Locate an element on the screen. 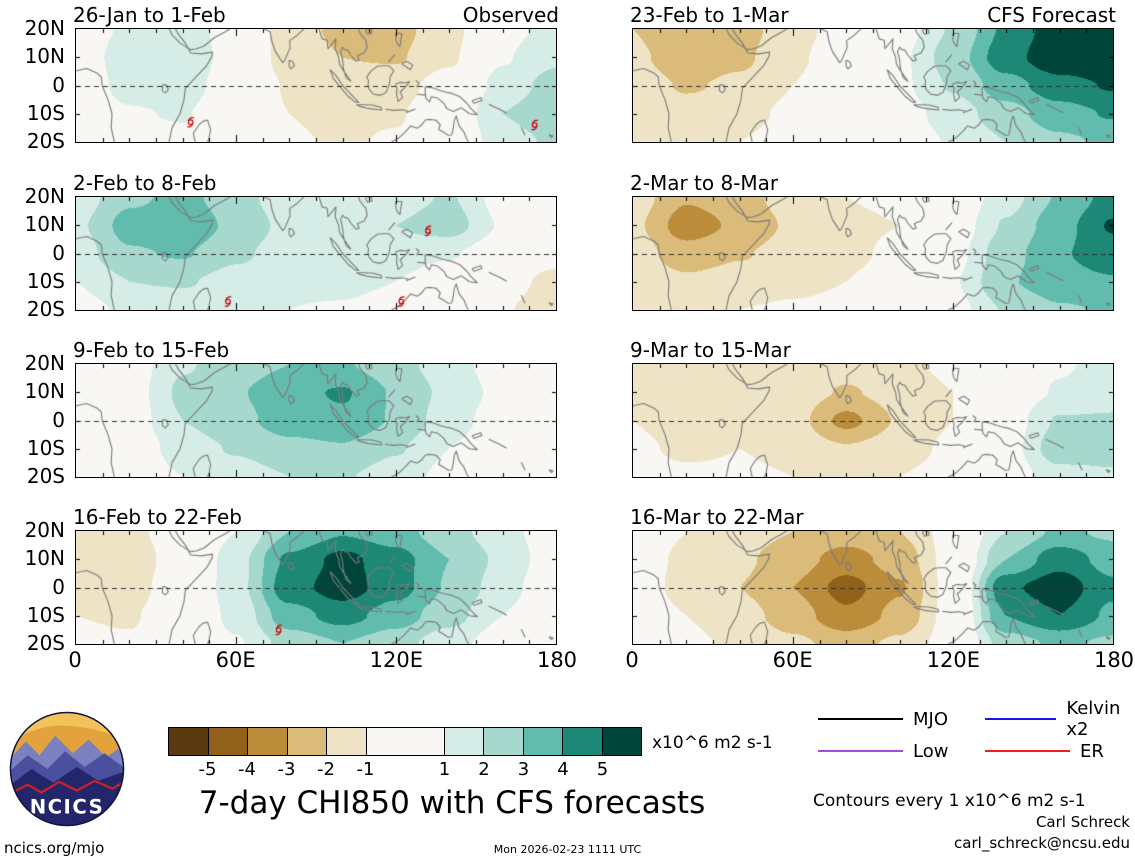 The width and height of the screenshot is (1135, 860). legend-label-er: ER is located at coordinates (1092, 751).